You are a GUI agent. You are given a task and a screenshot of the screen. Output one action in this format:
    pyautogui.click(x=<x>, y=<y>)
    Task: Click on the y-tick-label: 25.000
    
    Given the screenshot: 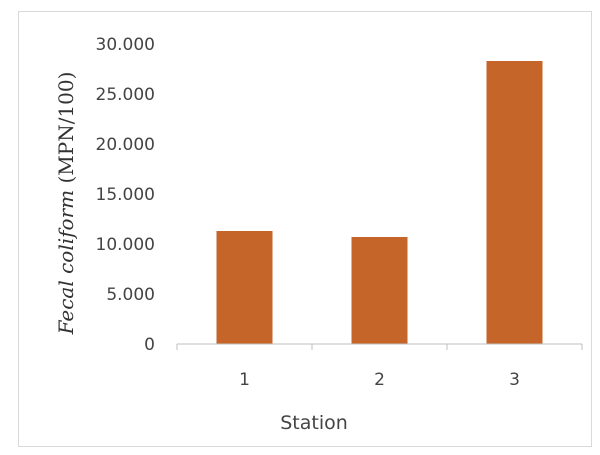 What is the action you would take?
    pyautogui.click(x=125, y=95)
    